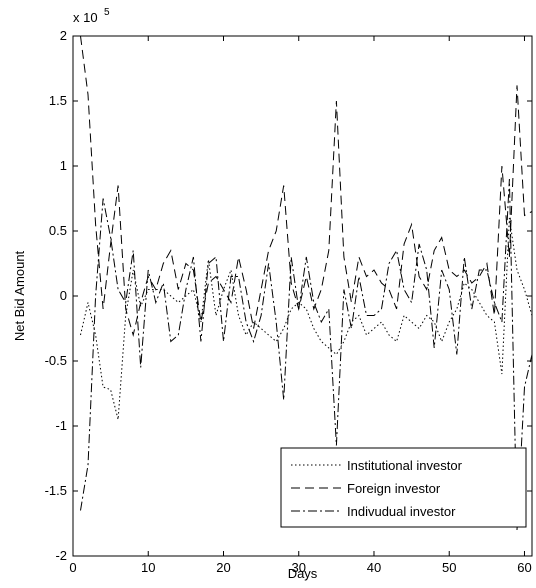  Describe the element at coordinates (63, 35) in the screenshot. I see `y-tick-label: 2` at that location.